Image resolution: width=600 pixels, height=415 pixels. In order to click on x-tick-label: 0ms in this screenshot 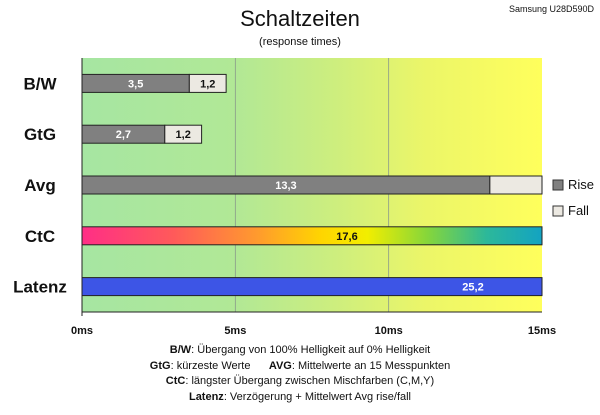, I will do `click(82, 331)`.